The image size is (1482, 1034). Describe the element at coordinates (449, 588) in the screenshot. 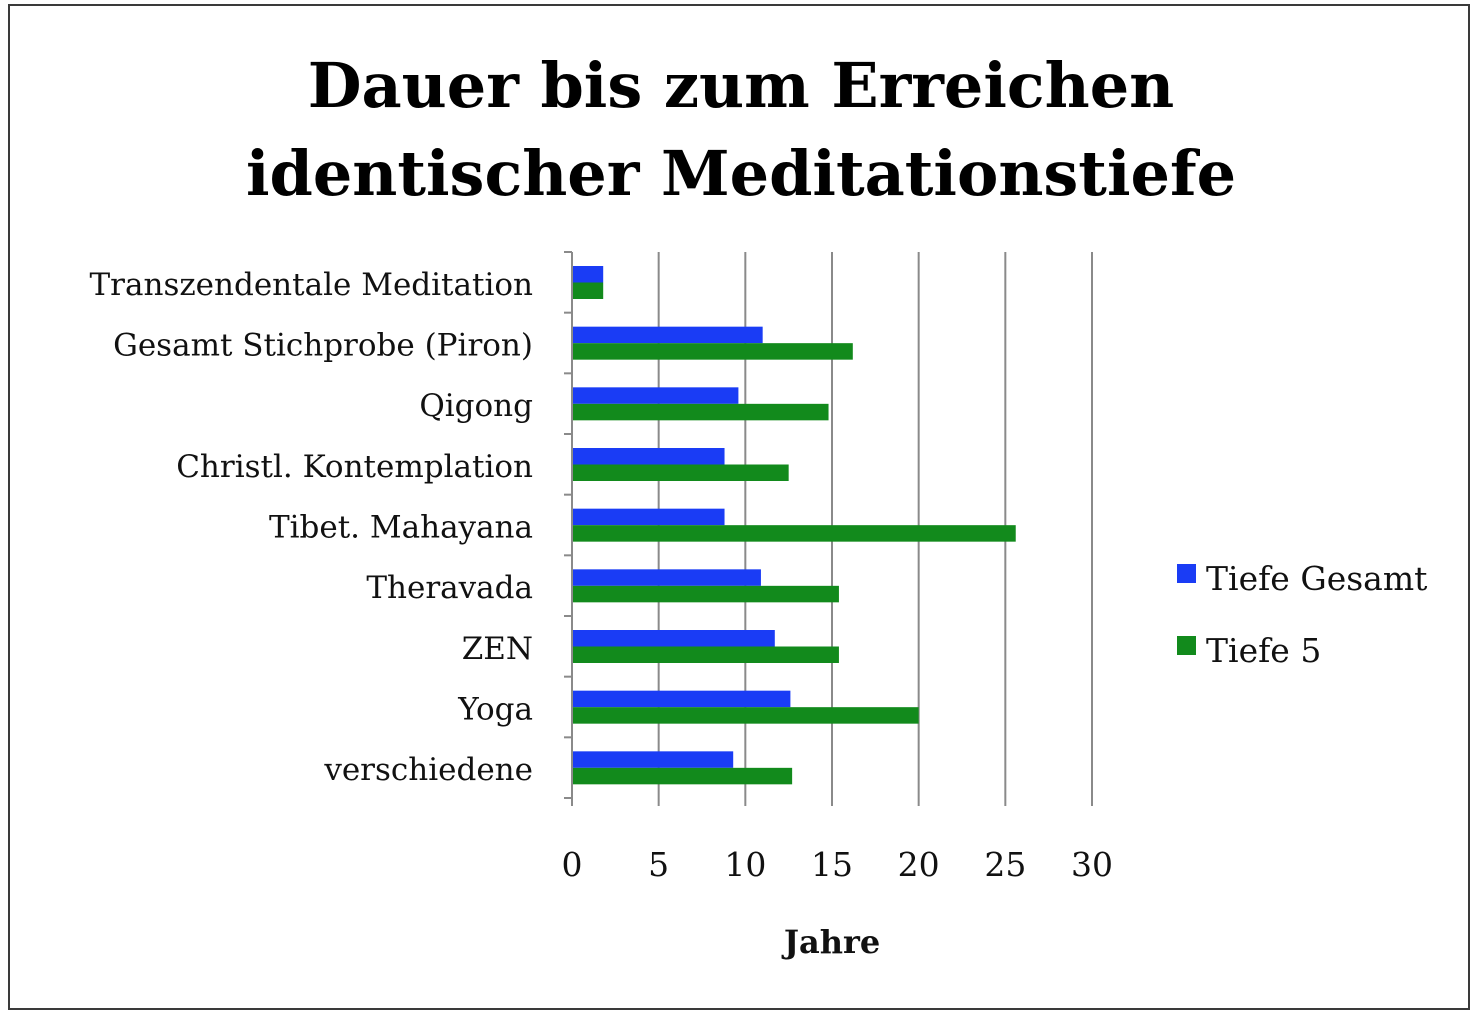

I see `category-label: Theravada` at that location.